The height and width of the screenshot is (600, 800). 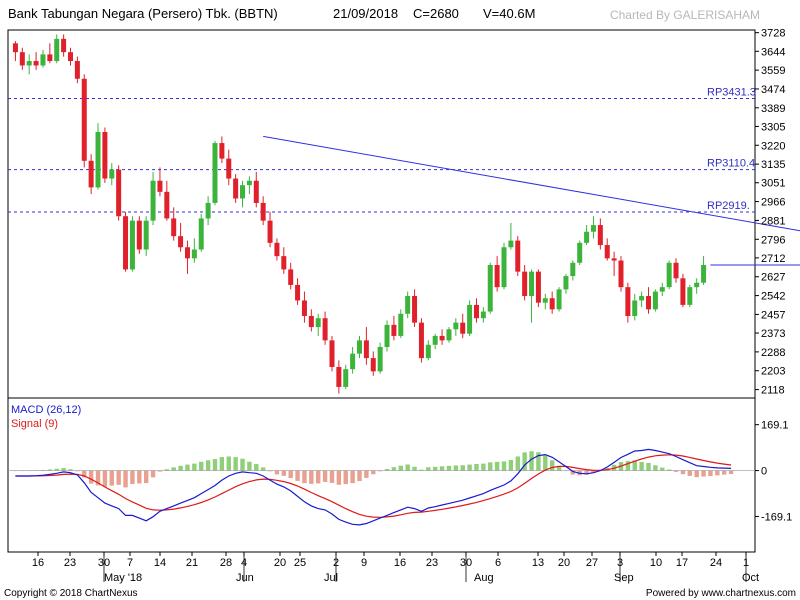 What do you see at coordinates (773, 240) in the screenshot?
I see `price-tick-label: 2796` at bounding box center [773, 240].